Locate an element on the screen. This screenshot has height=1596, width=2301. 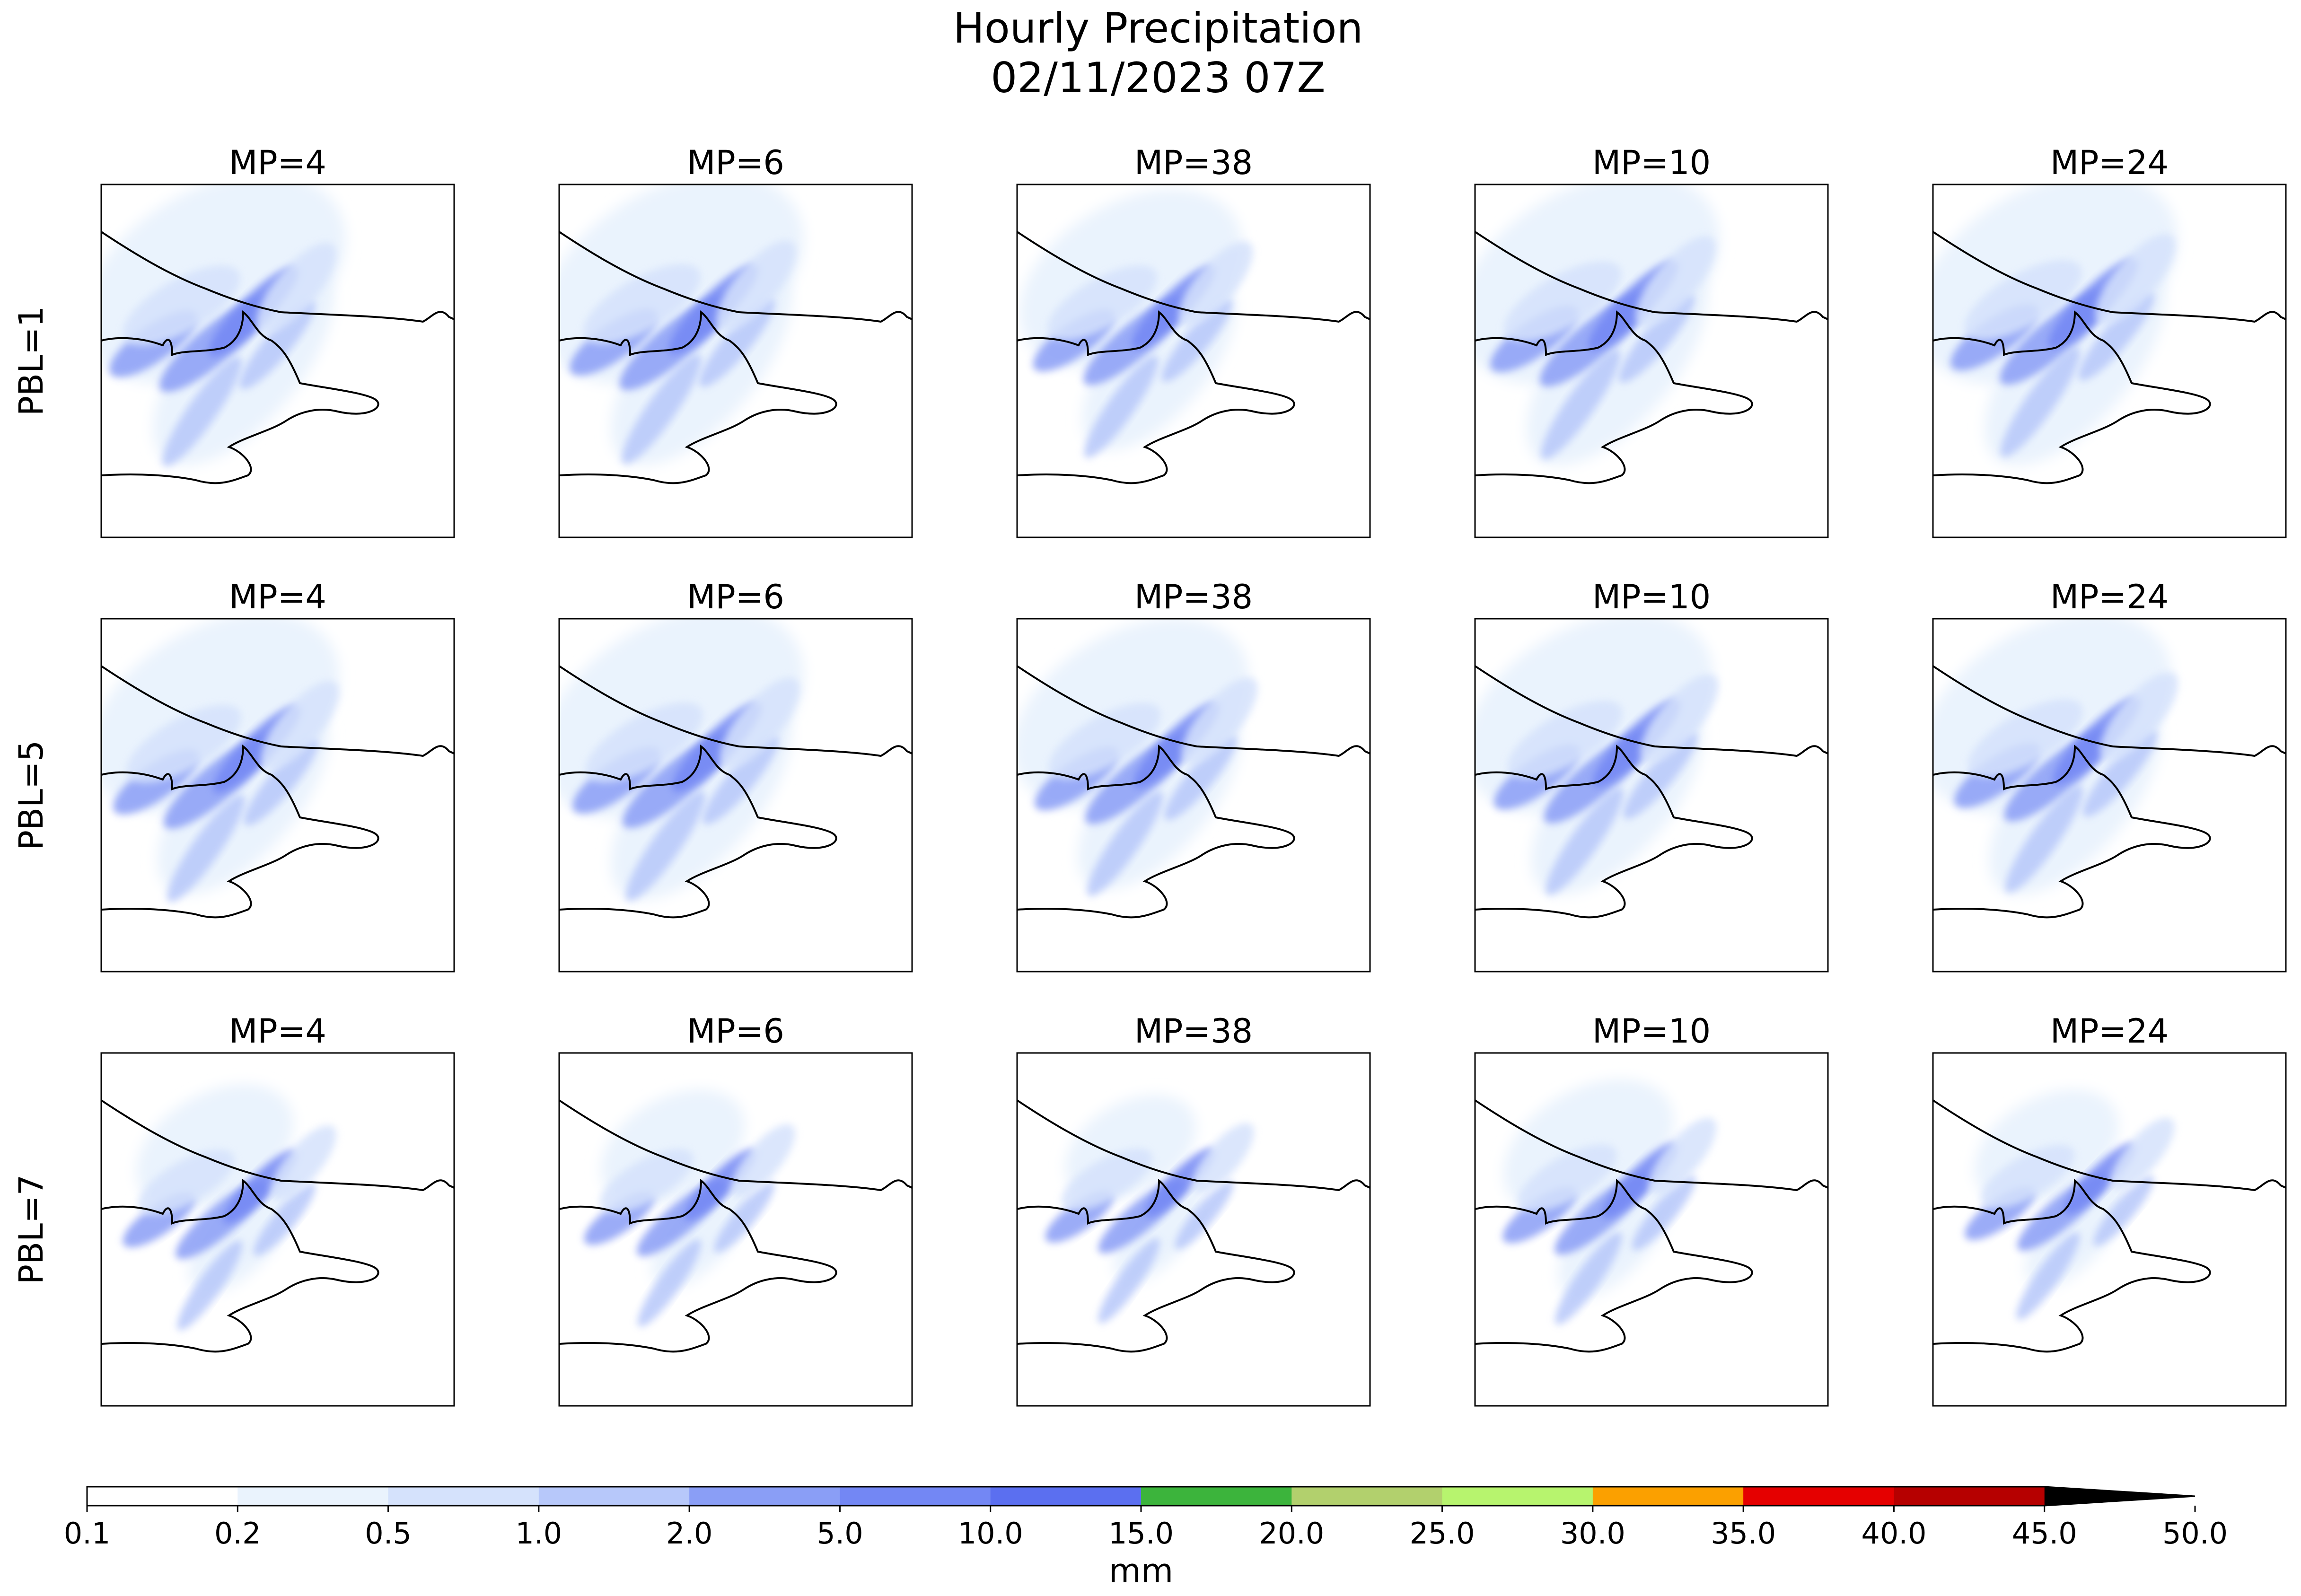
panel-r2-c2: MP=6 is located at coordinates (736, 775).